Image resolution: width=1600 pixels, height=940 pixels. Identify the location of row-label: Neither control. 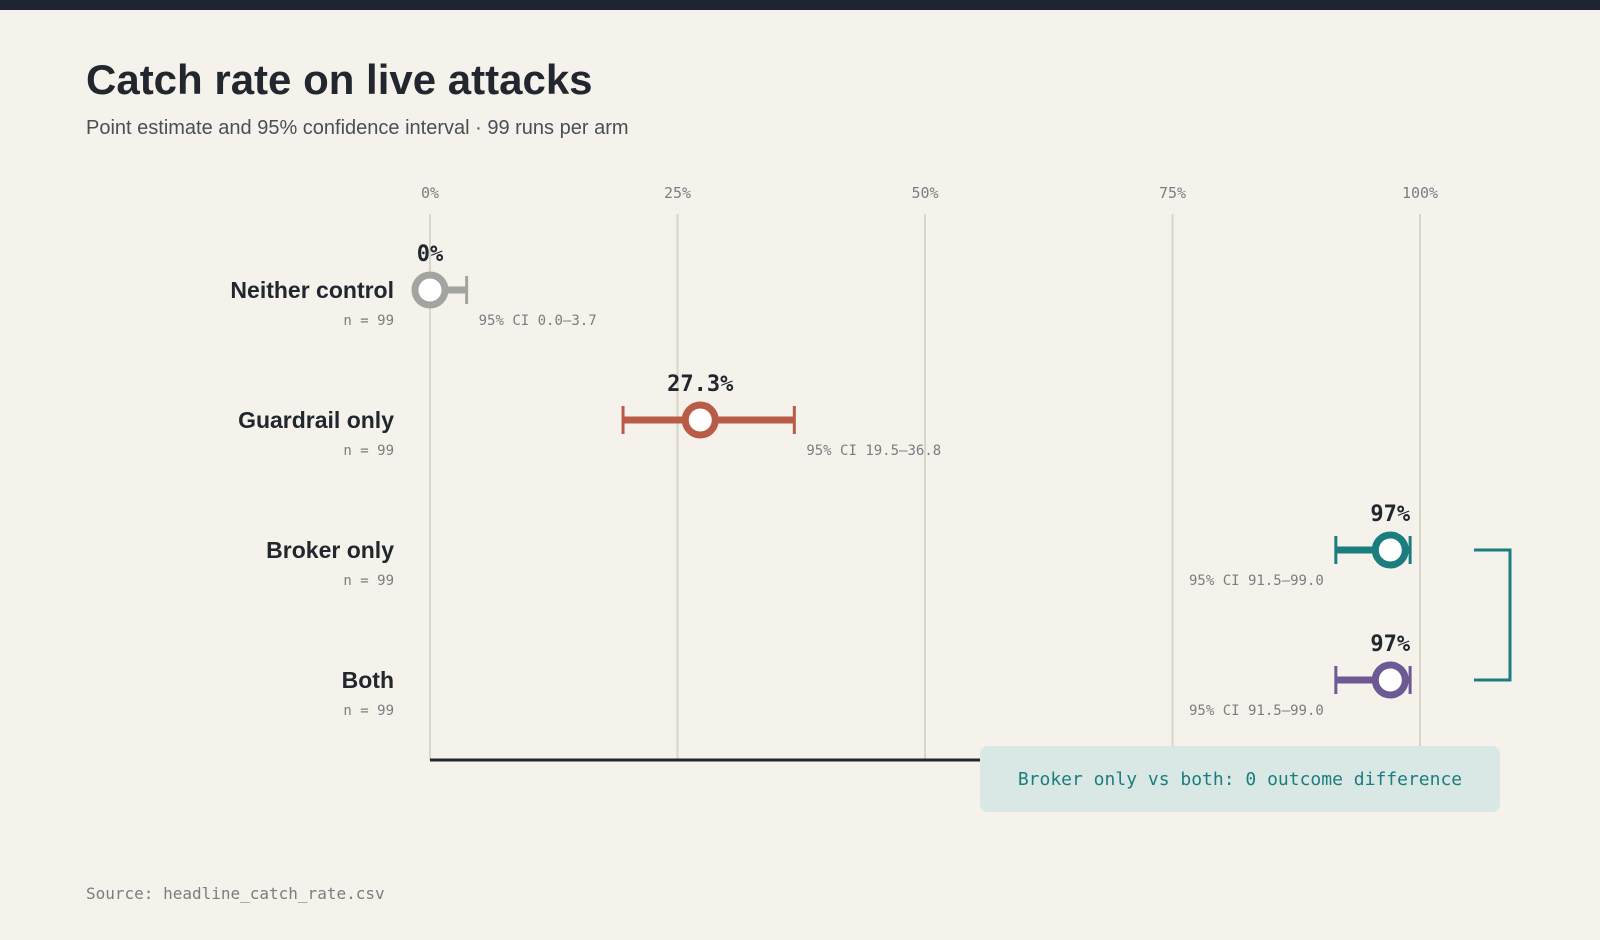
(312, 290).